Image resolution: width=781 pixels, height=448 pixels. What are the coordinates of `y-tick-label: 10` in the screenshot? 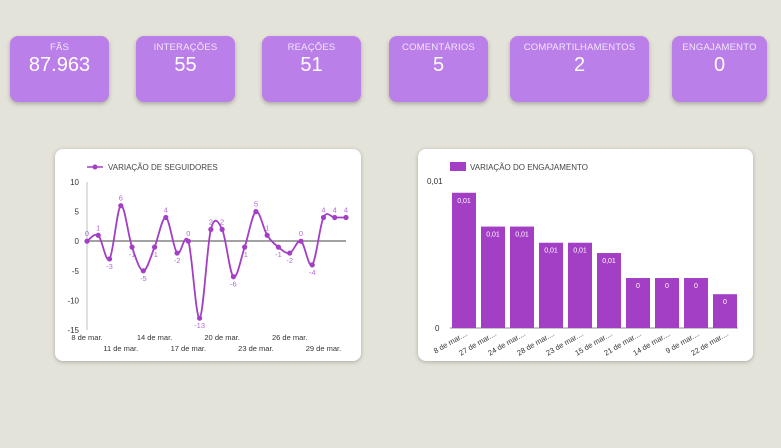 It's located at (74, 182).